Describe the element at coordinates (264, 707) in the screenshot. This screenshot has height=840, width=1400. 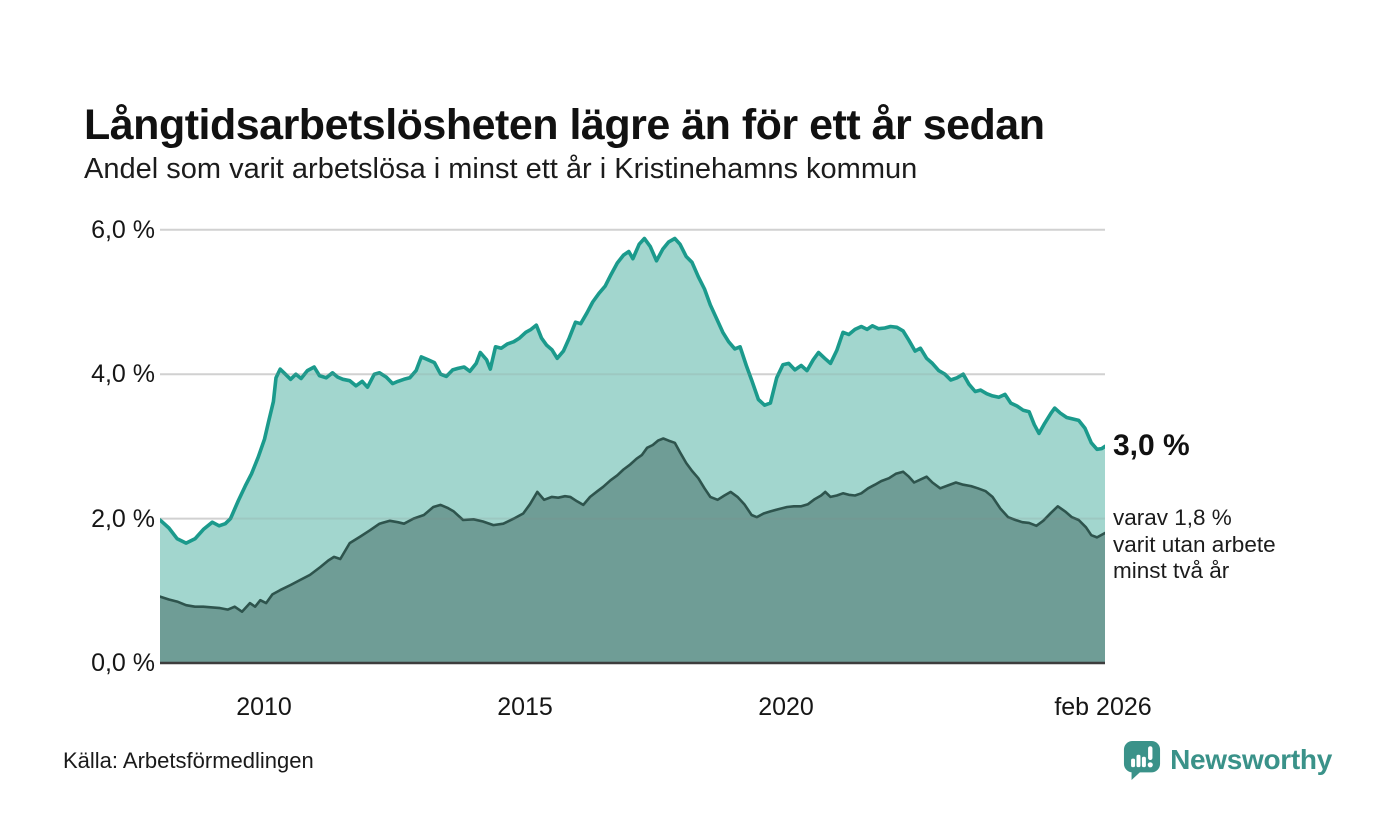
I see `x-axis-tick-label-2010: 2010` at that location.